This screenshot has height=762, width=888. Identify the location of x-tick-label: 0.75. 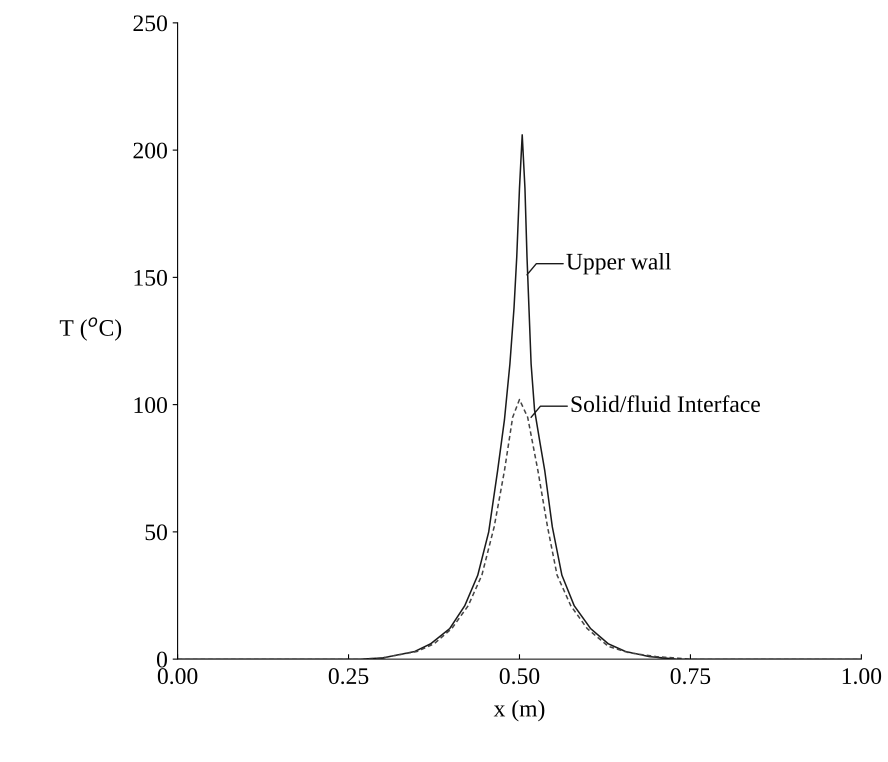
(690, 676).